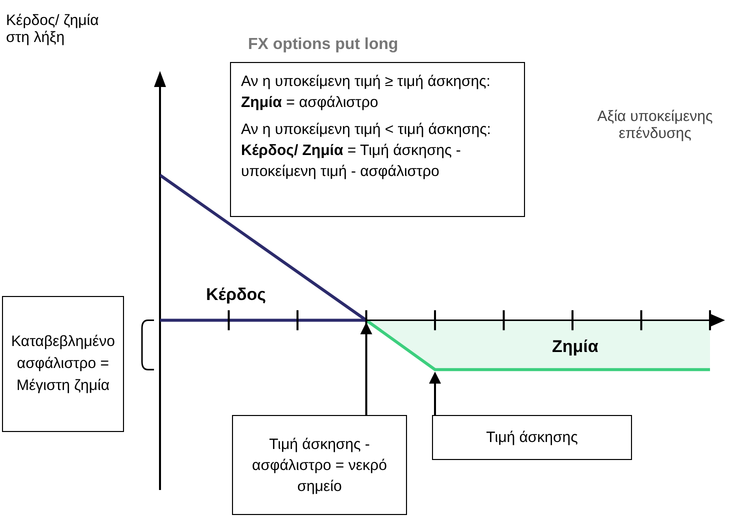 Image resolution: width=735 pixels, height=518 pixels. I want to click on text: Ζημία = ασφάλιστρο, so click(309, 102).